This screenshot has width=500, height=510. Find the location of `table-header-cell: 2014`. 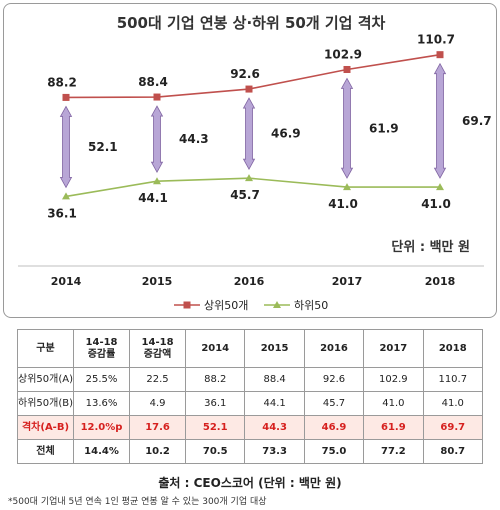

table-header-cell: 2014 is located at coordinates (215, 348).